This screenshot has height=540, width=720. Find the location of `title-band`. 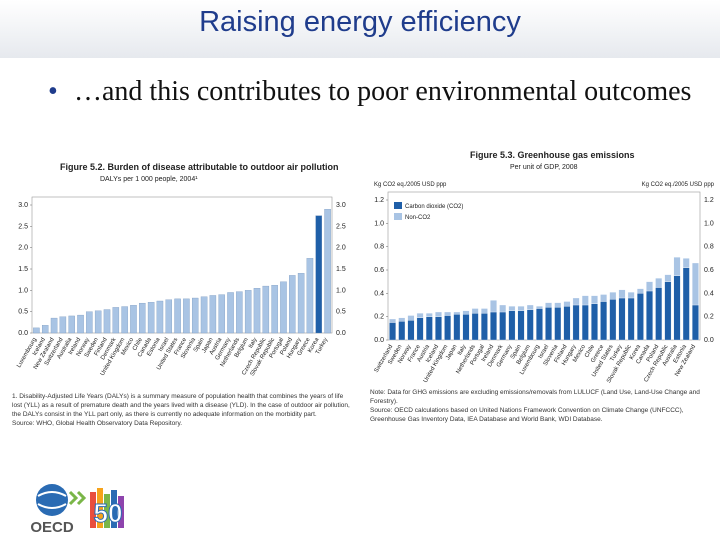

title-band is located at coordinates (360, 29).